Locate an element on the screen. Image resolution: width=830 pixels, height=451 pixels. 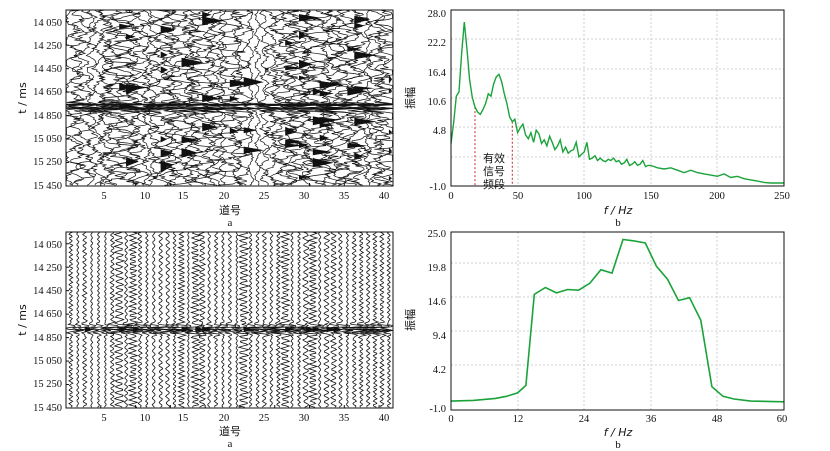
x-tick-label: 36 is located at coordinates (651, 419).